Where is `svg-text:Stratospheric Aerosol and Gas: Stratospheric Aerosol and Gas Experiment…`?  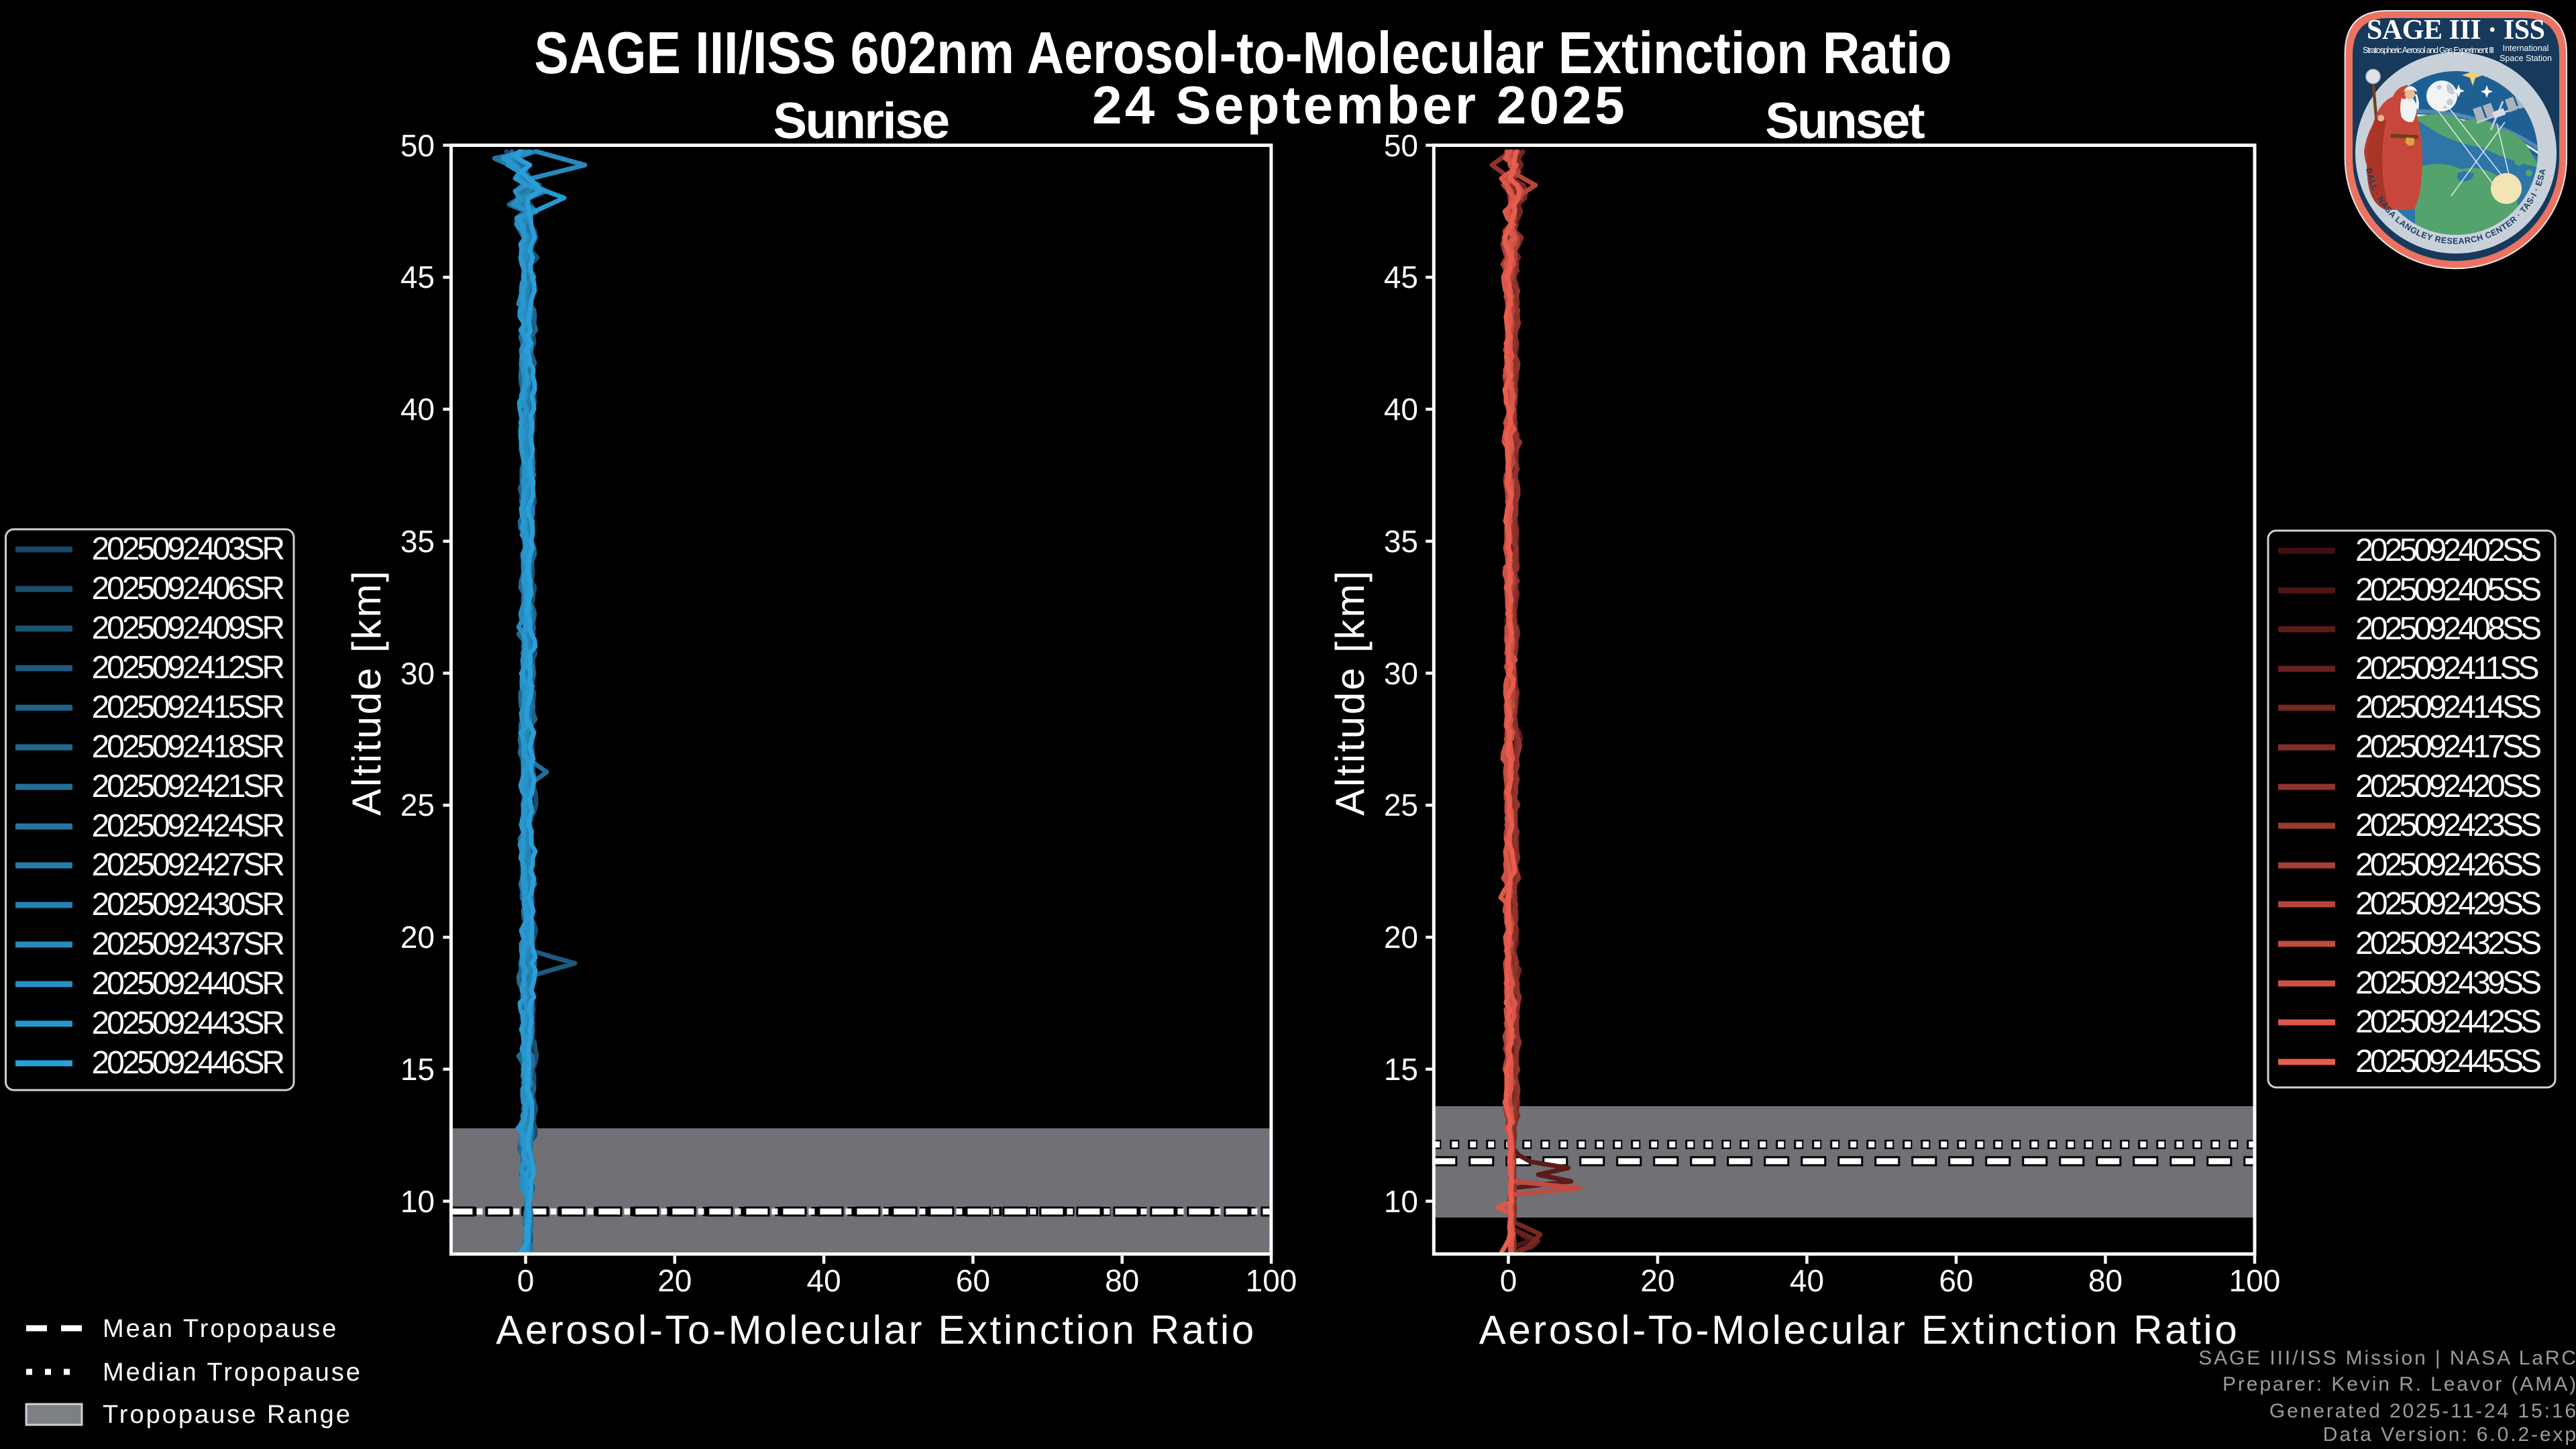
svg-text:Stratospheric Aerosol and Gas: Stratospheric Aerosol and Gas Experiment… is located at coordinates (2428, 50).